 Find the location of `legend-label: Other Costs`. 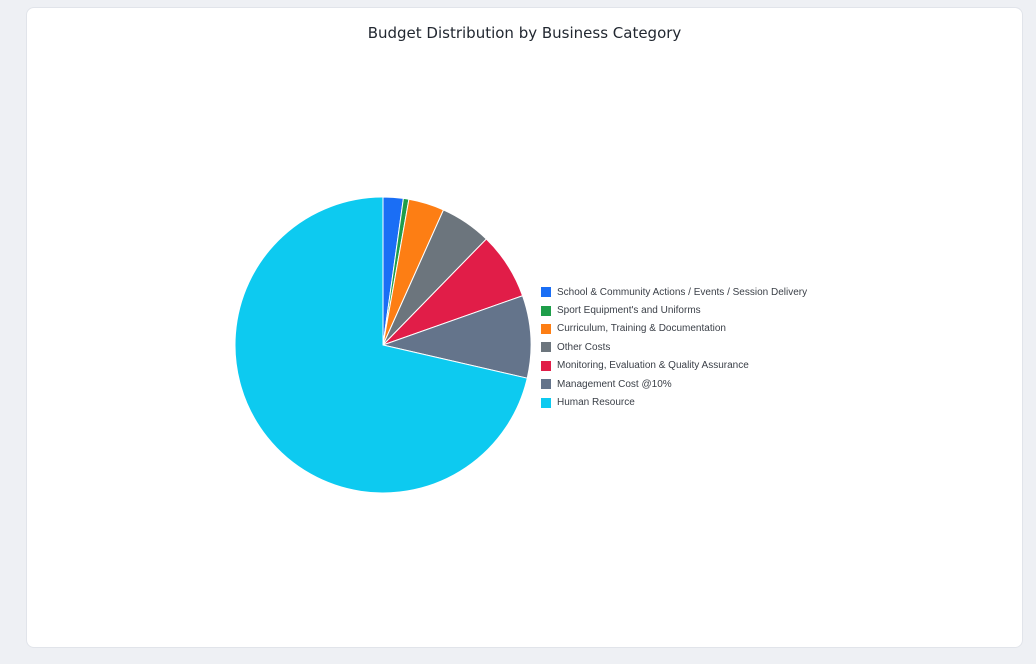

legend-label: Other Costs is located at coordinates (584, 347).